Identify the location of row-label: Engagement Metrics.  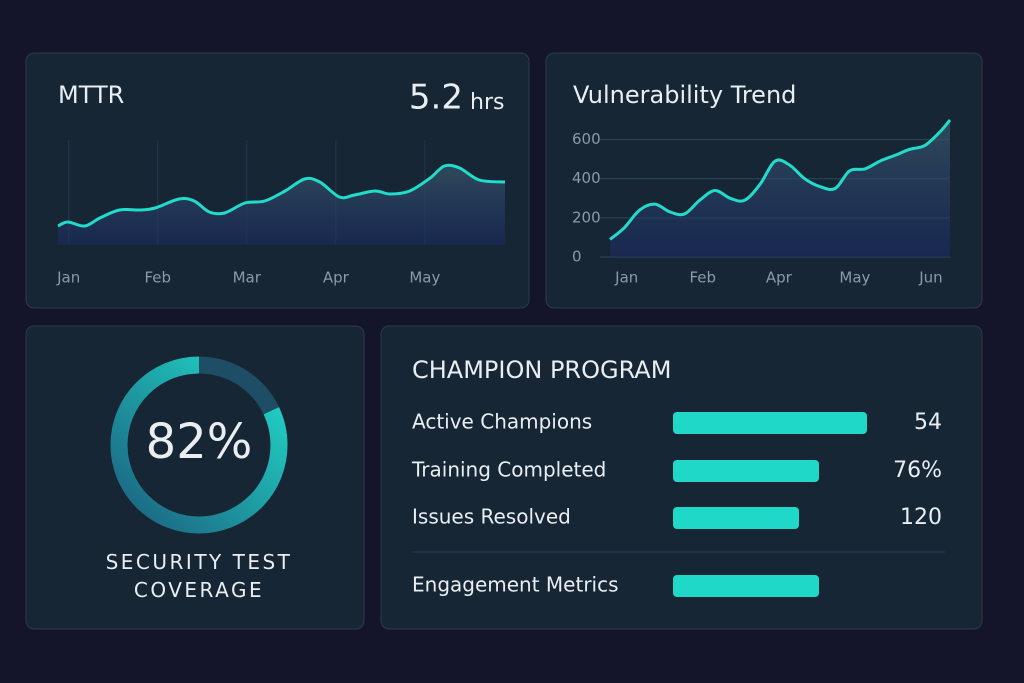
(515, 585).